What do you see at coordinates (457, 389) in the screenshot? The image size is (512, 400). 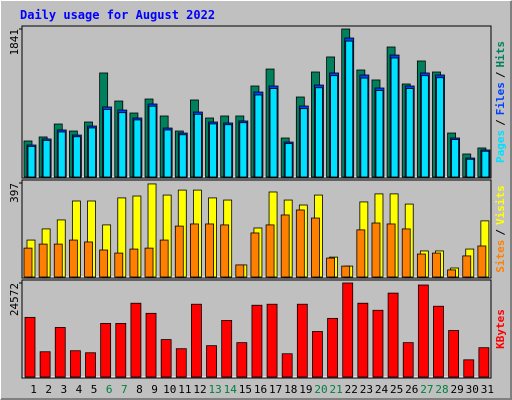 I see `x-tick-label: 29` at bounding box center [457, 389].